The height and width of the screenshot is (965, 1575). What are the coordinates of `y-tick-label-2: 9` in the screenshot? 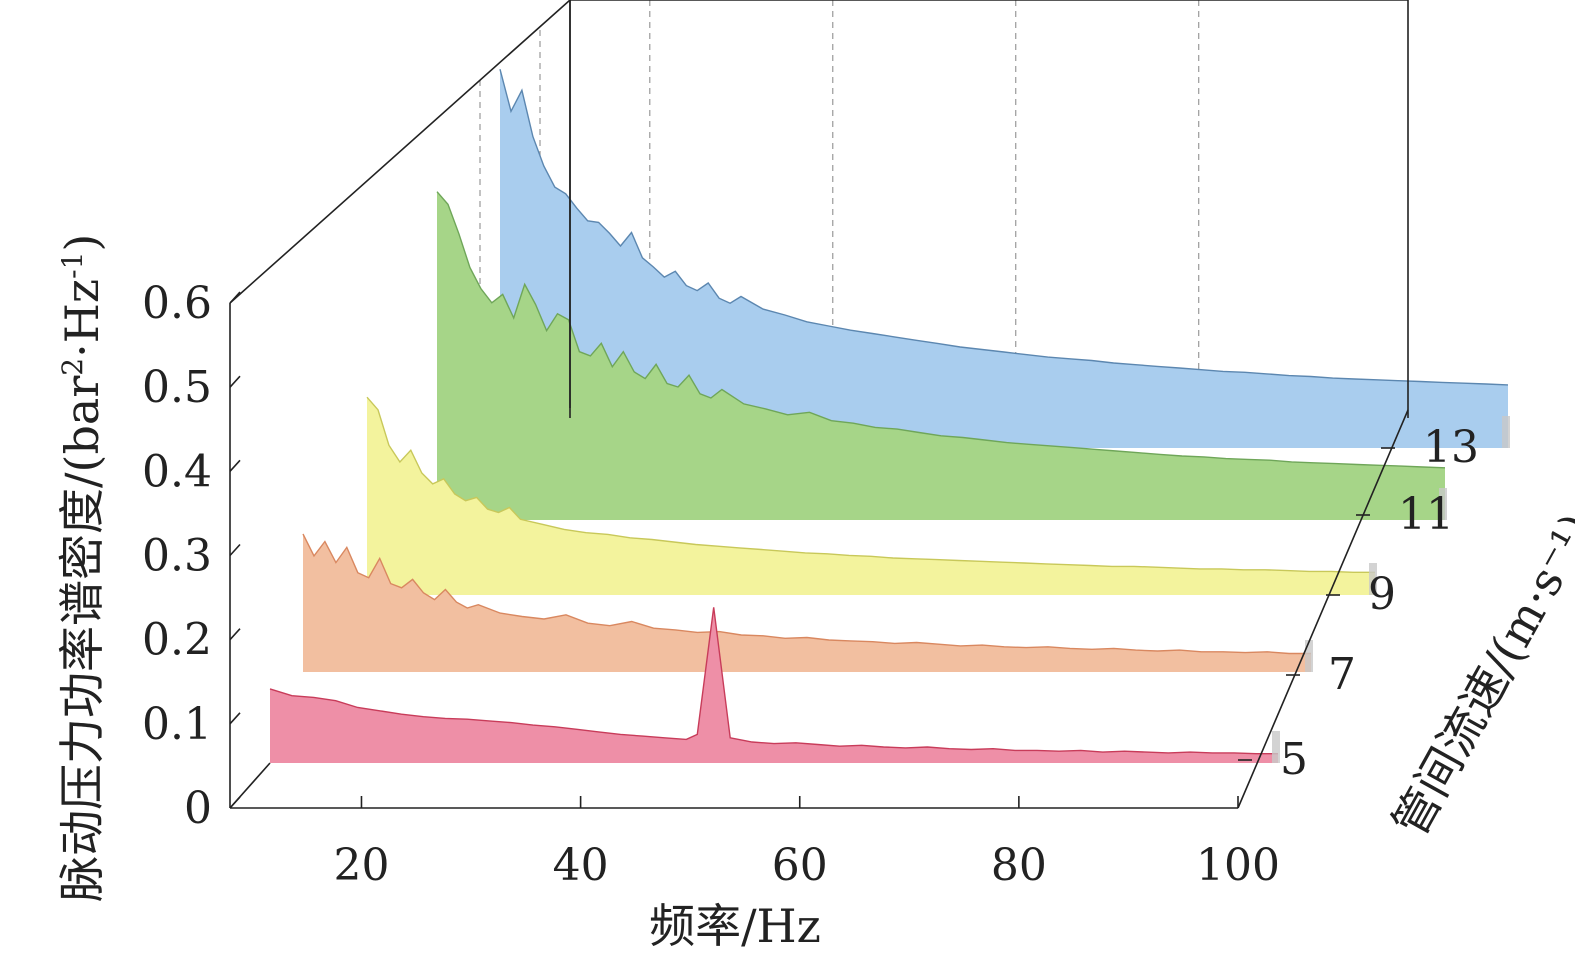 It's located at (1382, 594).